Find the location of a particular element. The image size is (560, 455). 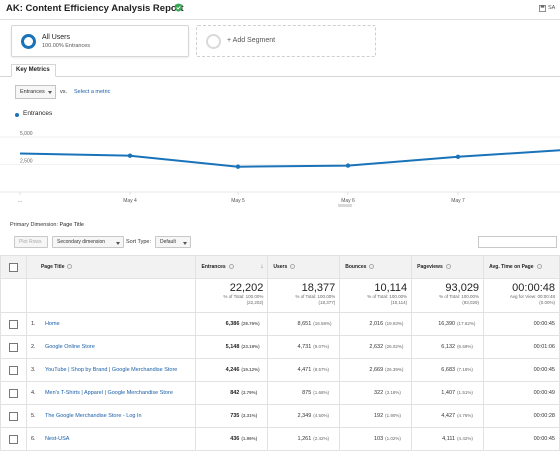

column-header-avg-time: Avg. Time on Page is located at coordinates (521, 267).